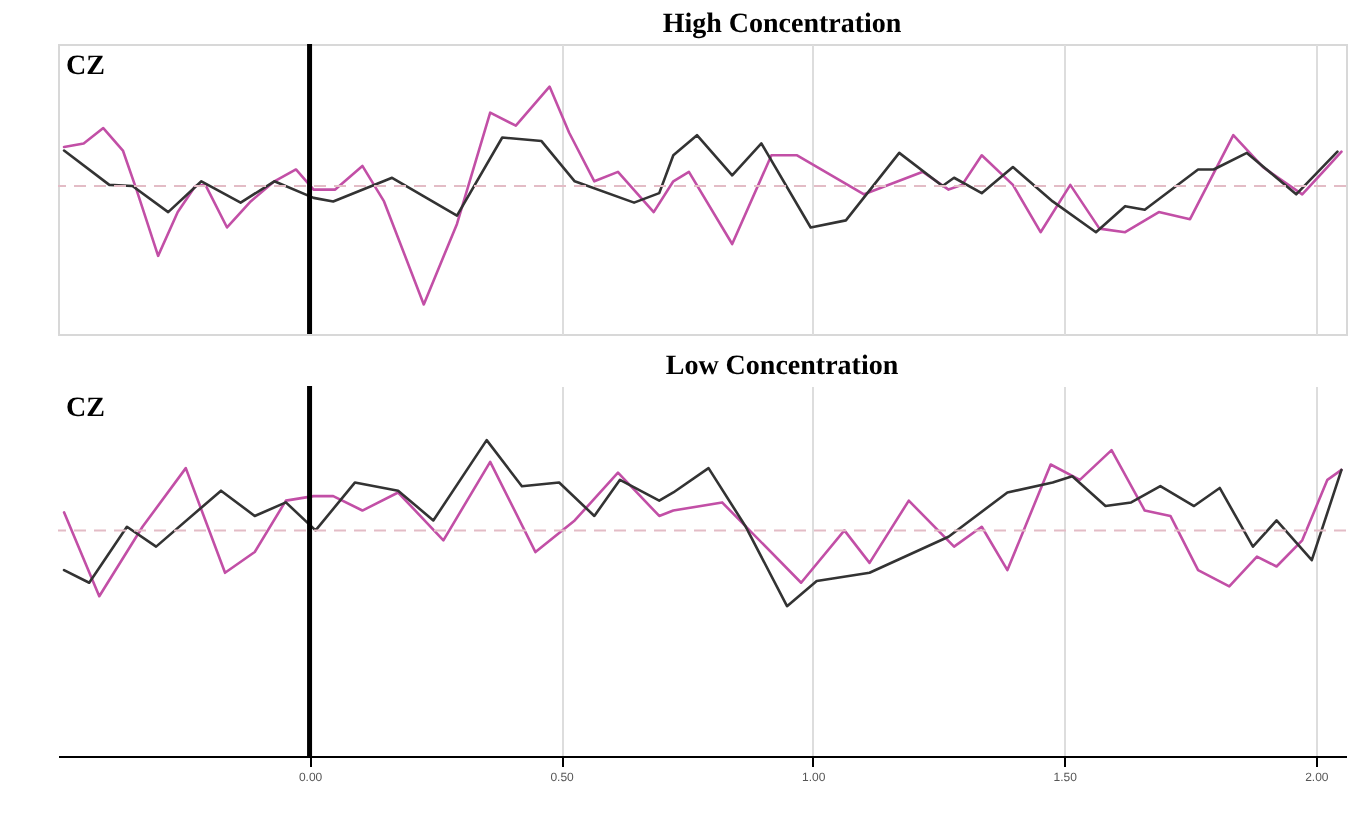  Describe the element at coordinates (782, 24) in the screenshot. I see `chart-title: High Concentration` at that location.